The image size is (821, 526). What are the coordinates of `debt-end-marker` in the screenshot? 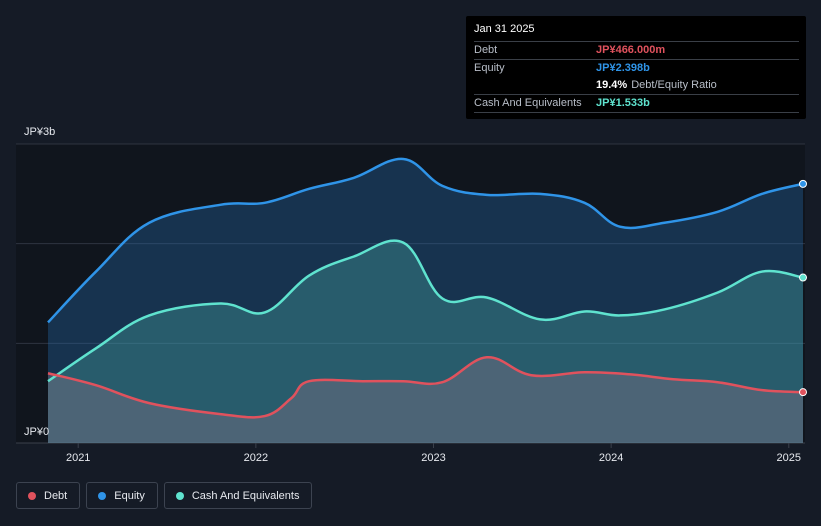 It's located at (803, 392).